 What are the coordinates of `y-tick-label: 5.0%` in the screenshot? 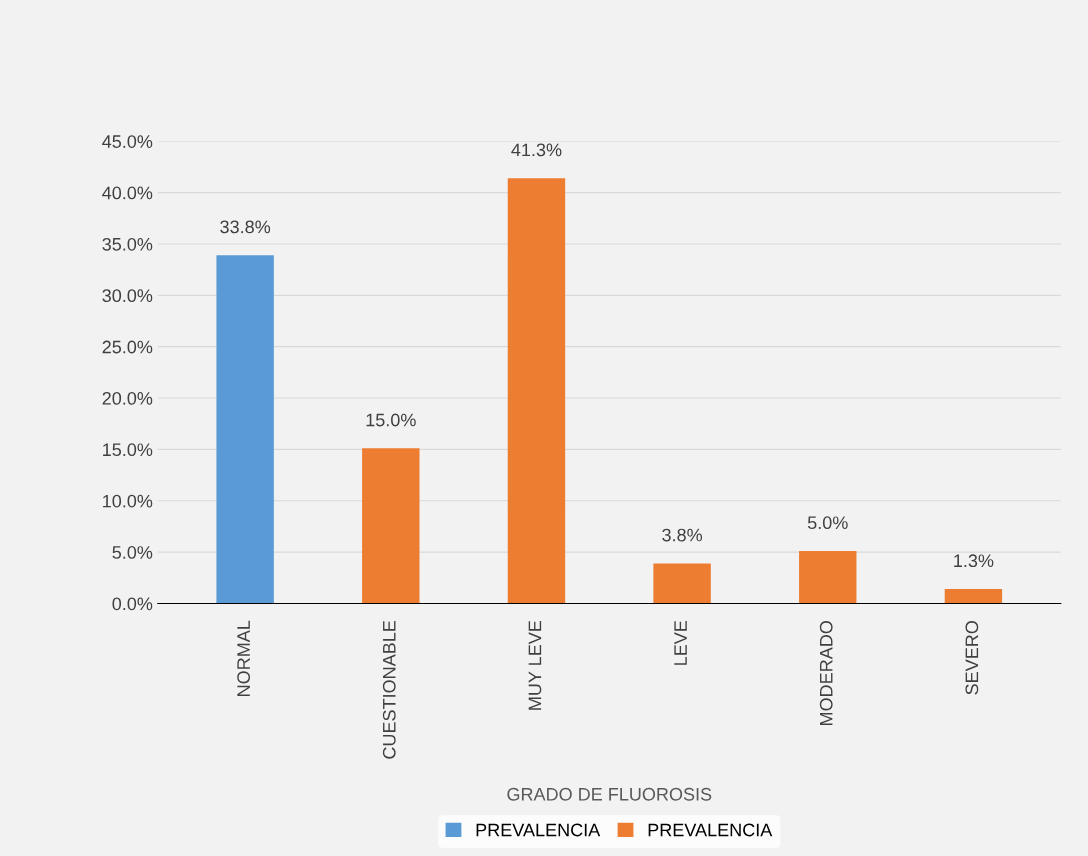 It's located at (132, 552).